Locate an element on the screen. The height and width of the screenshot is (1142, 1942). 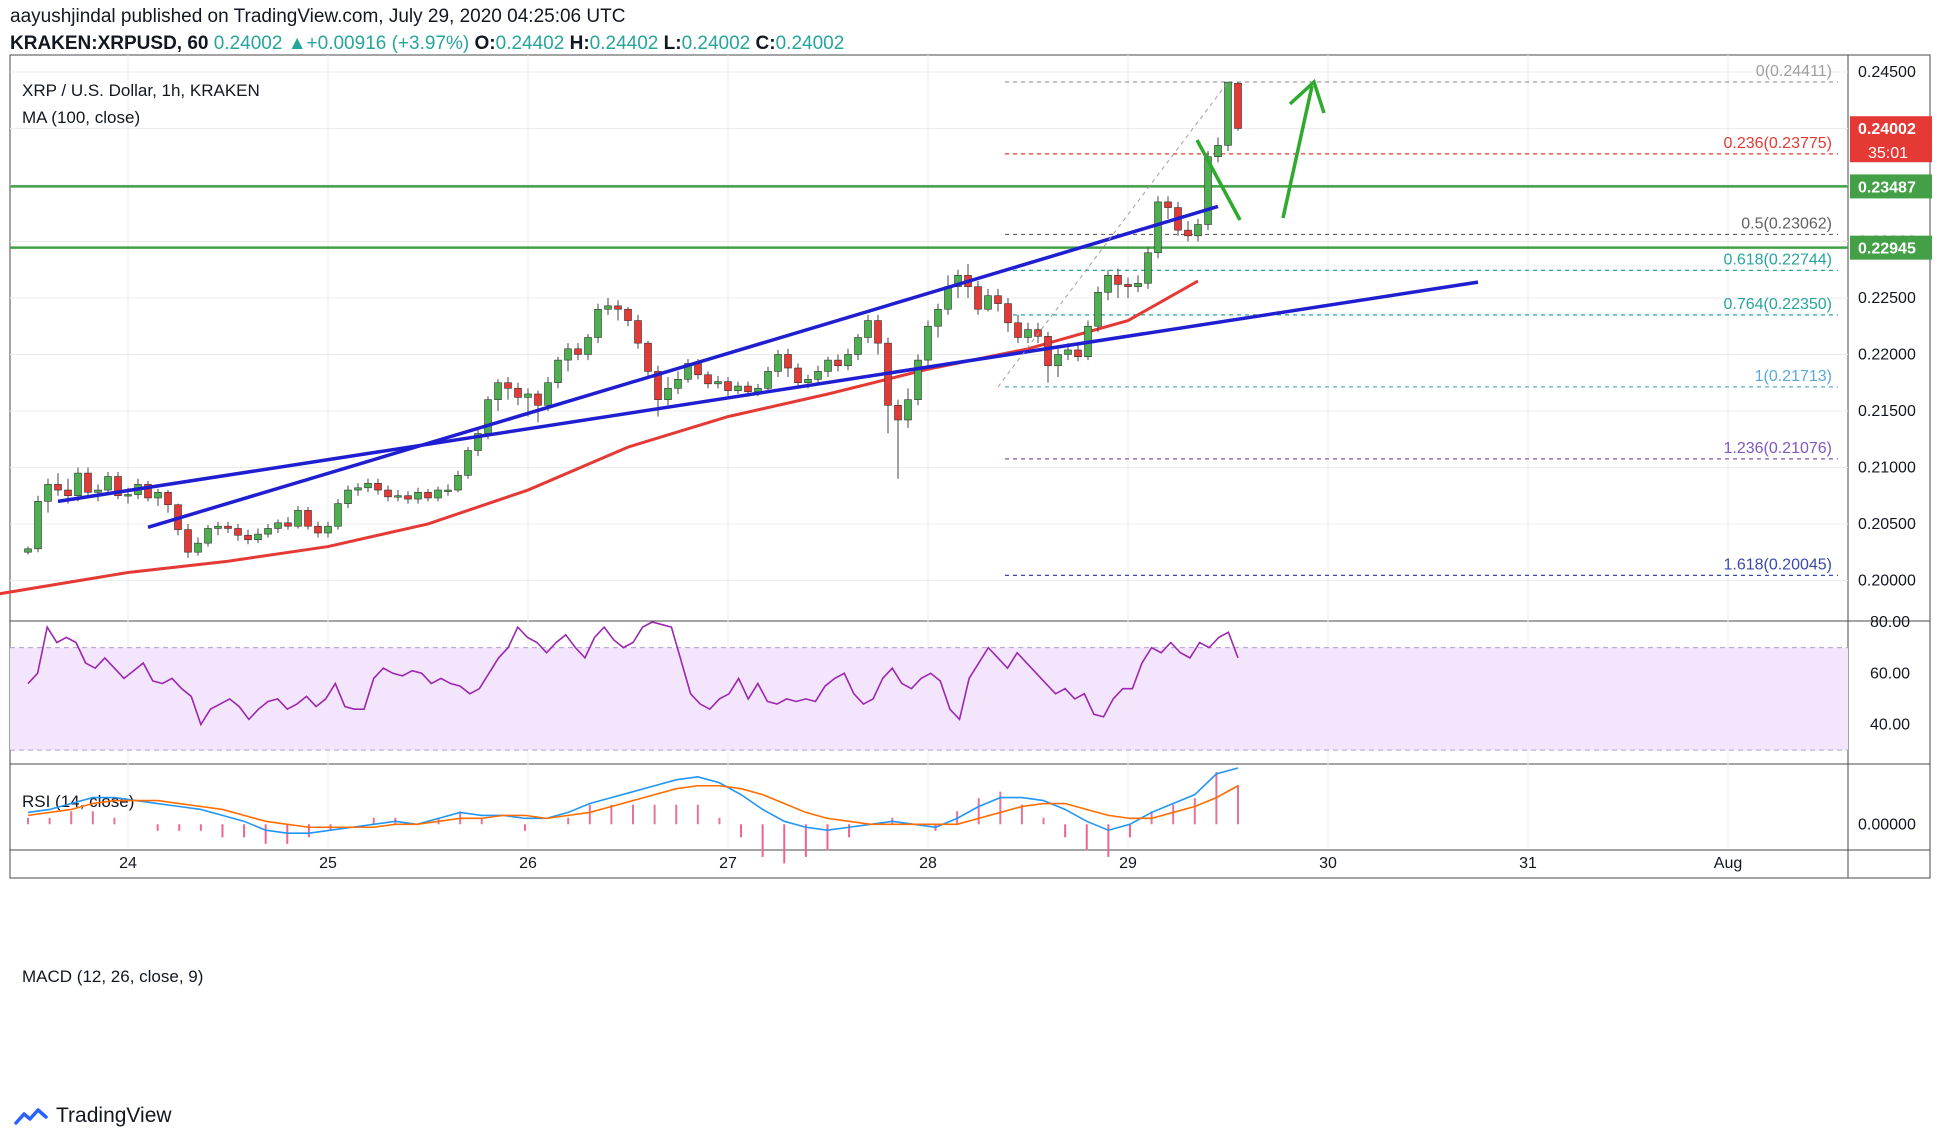
ma-legend: MA (100, close) is located at coordinates (81, 117).